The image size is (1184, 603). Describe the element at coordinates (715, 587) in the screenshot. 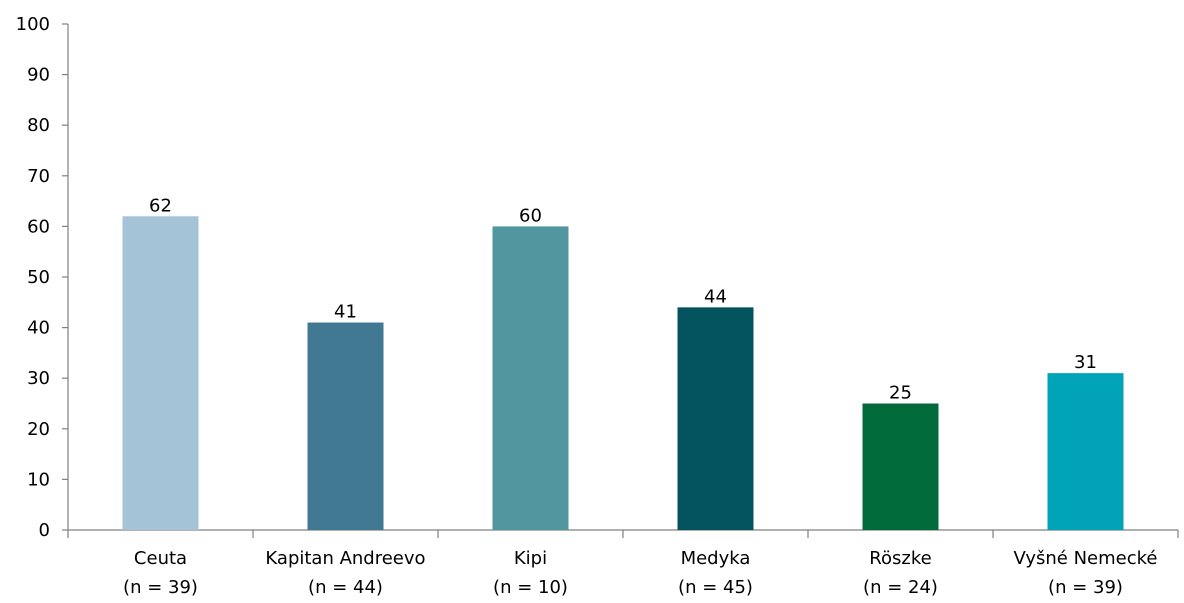

I see `category-sample-size: (n = 45)` at that location.